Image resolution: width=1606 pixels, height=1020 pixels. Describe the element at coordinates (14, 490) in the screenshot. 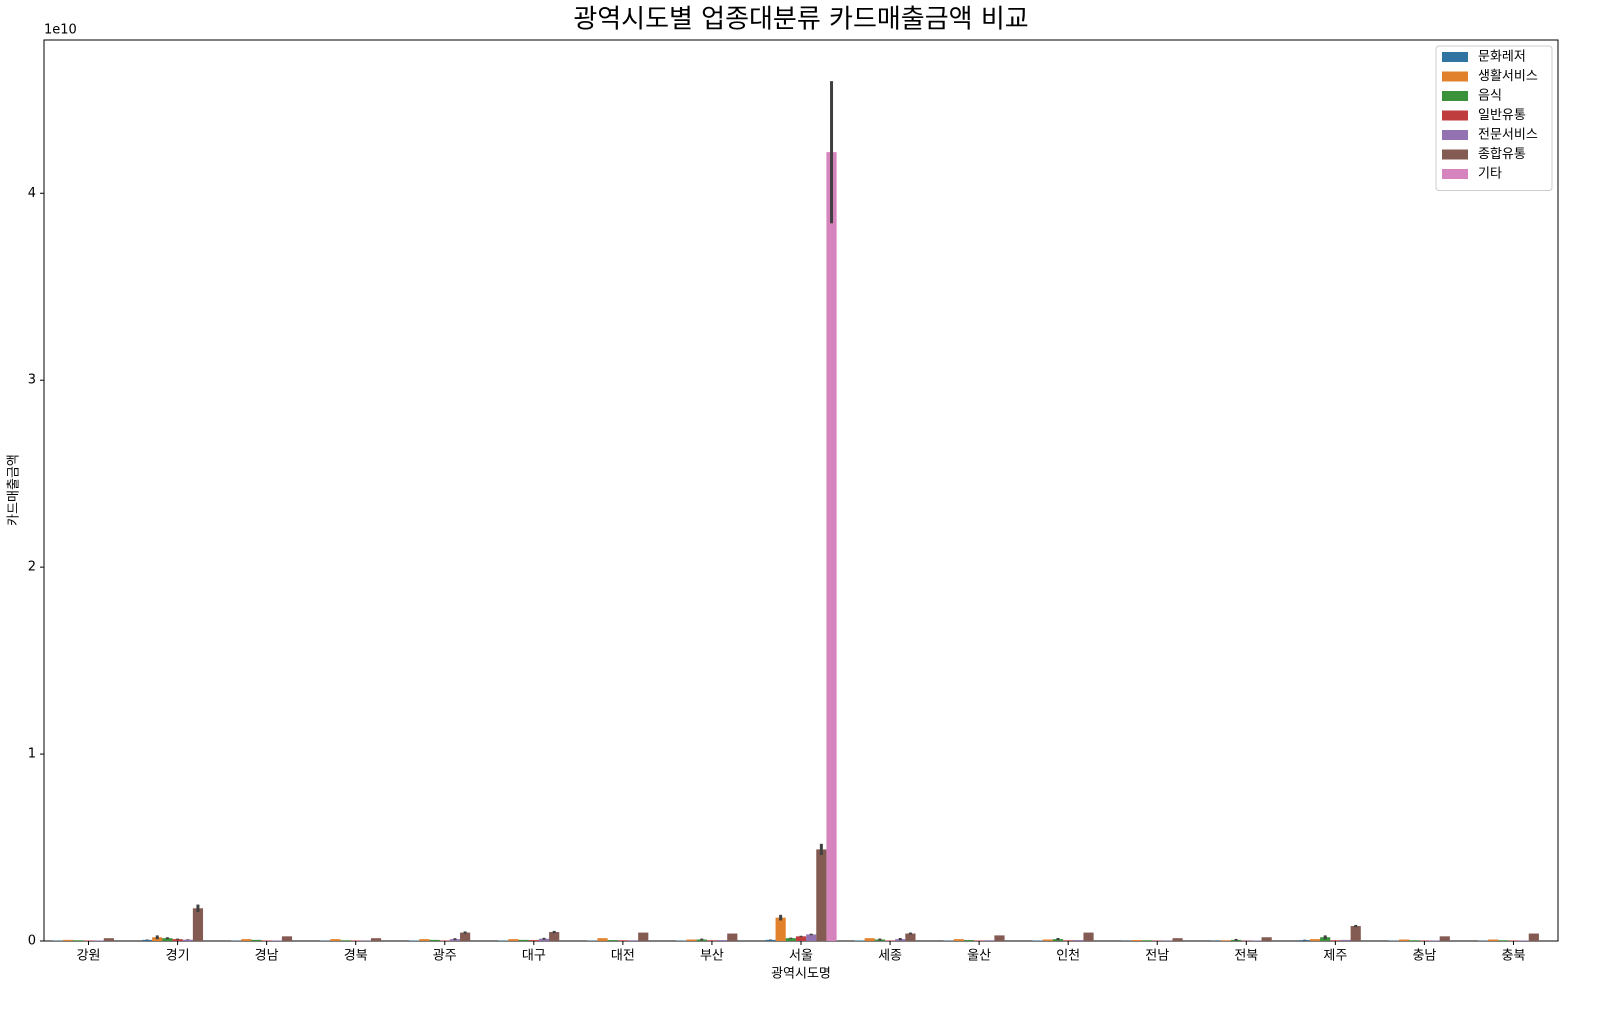

I see `y-axis-label: 카드매출금액` at that location.